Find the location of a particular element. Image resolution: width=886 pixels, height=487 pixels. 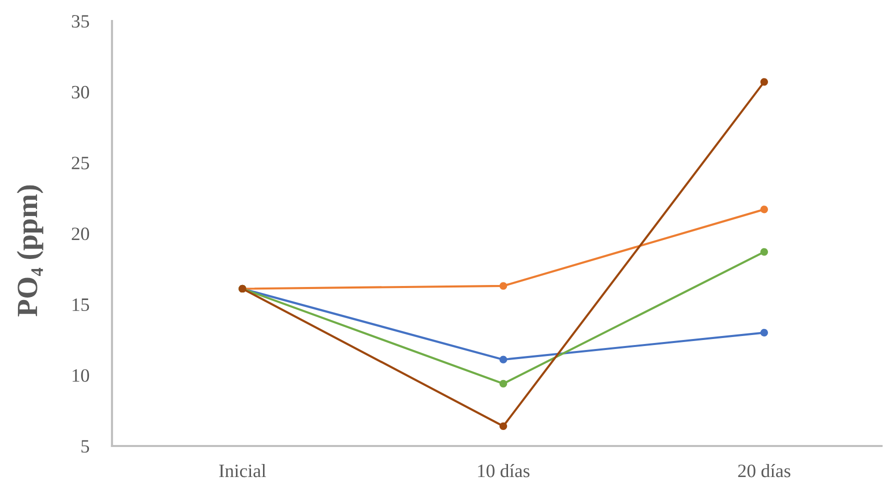

y-tick-label: 5 is located at coordinates (85, 446).